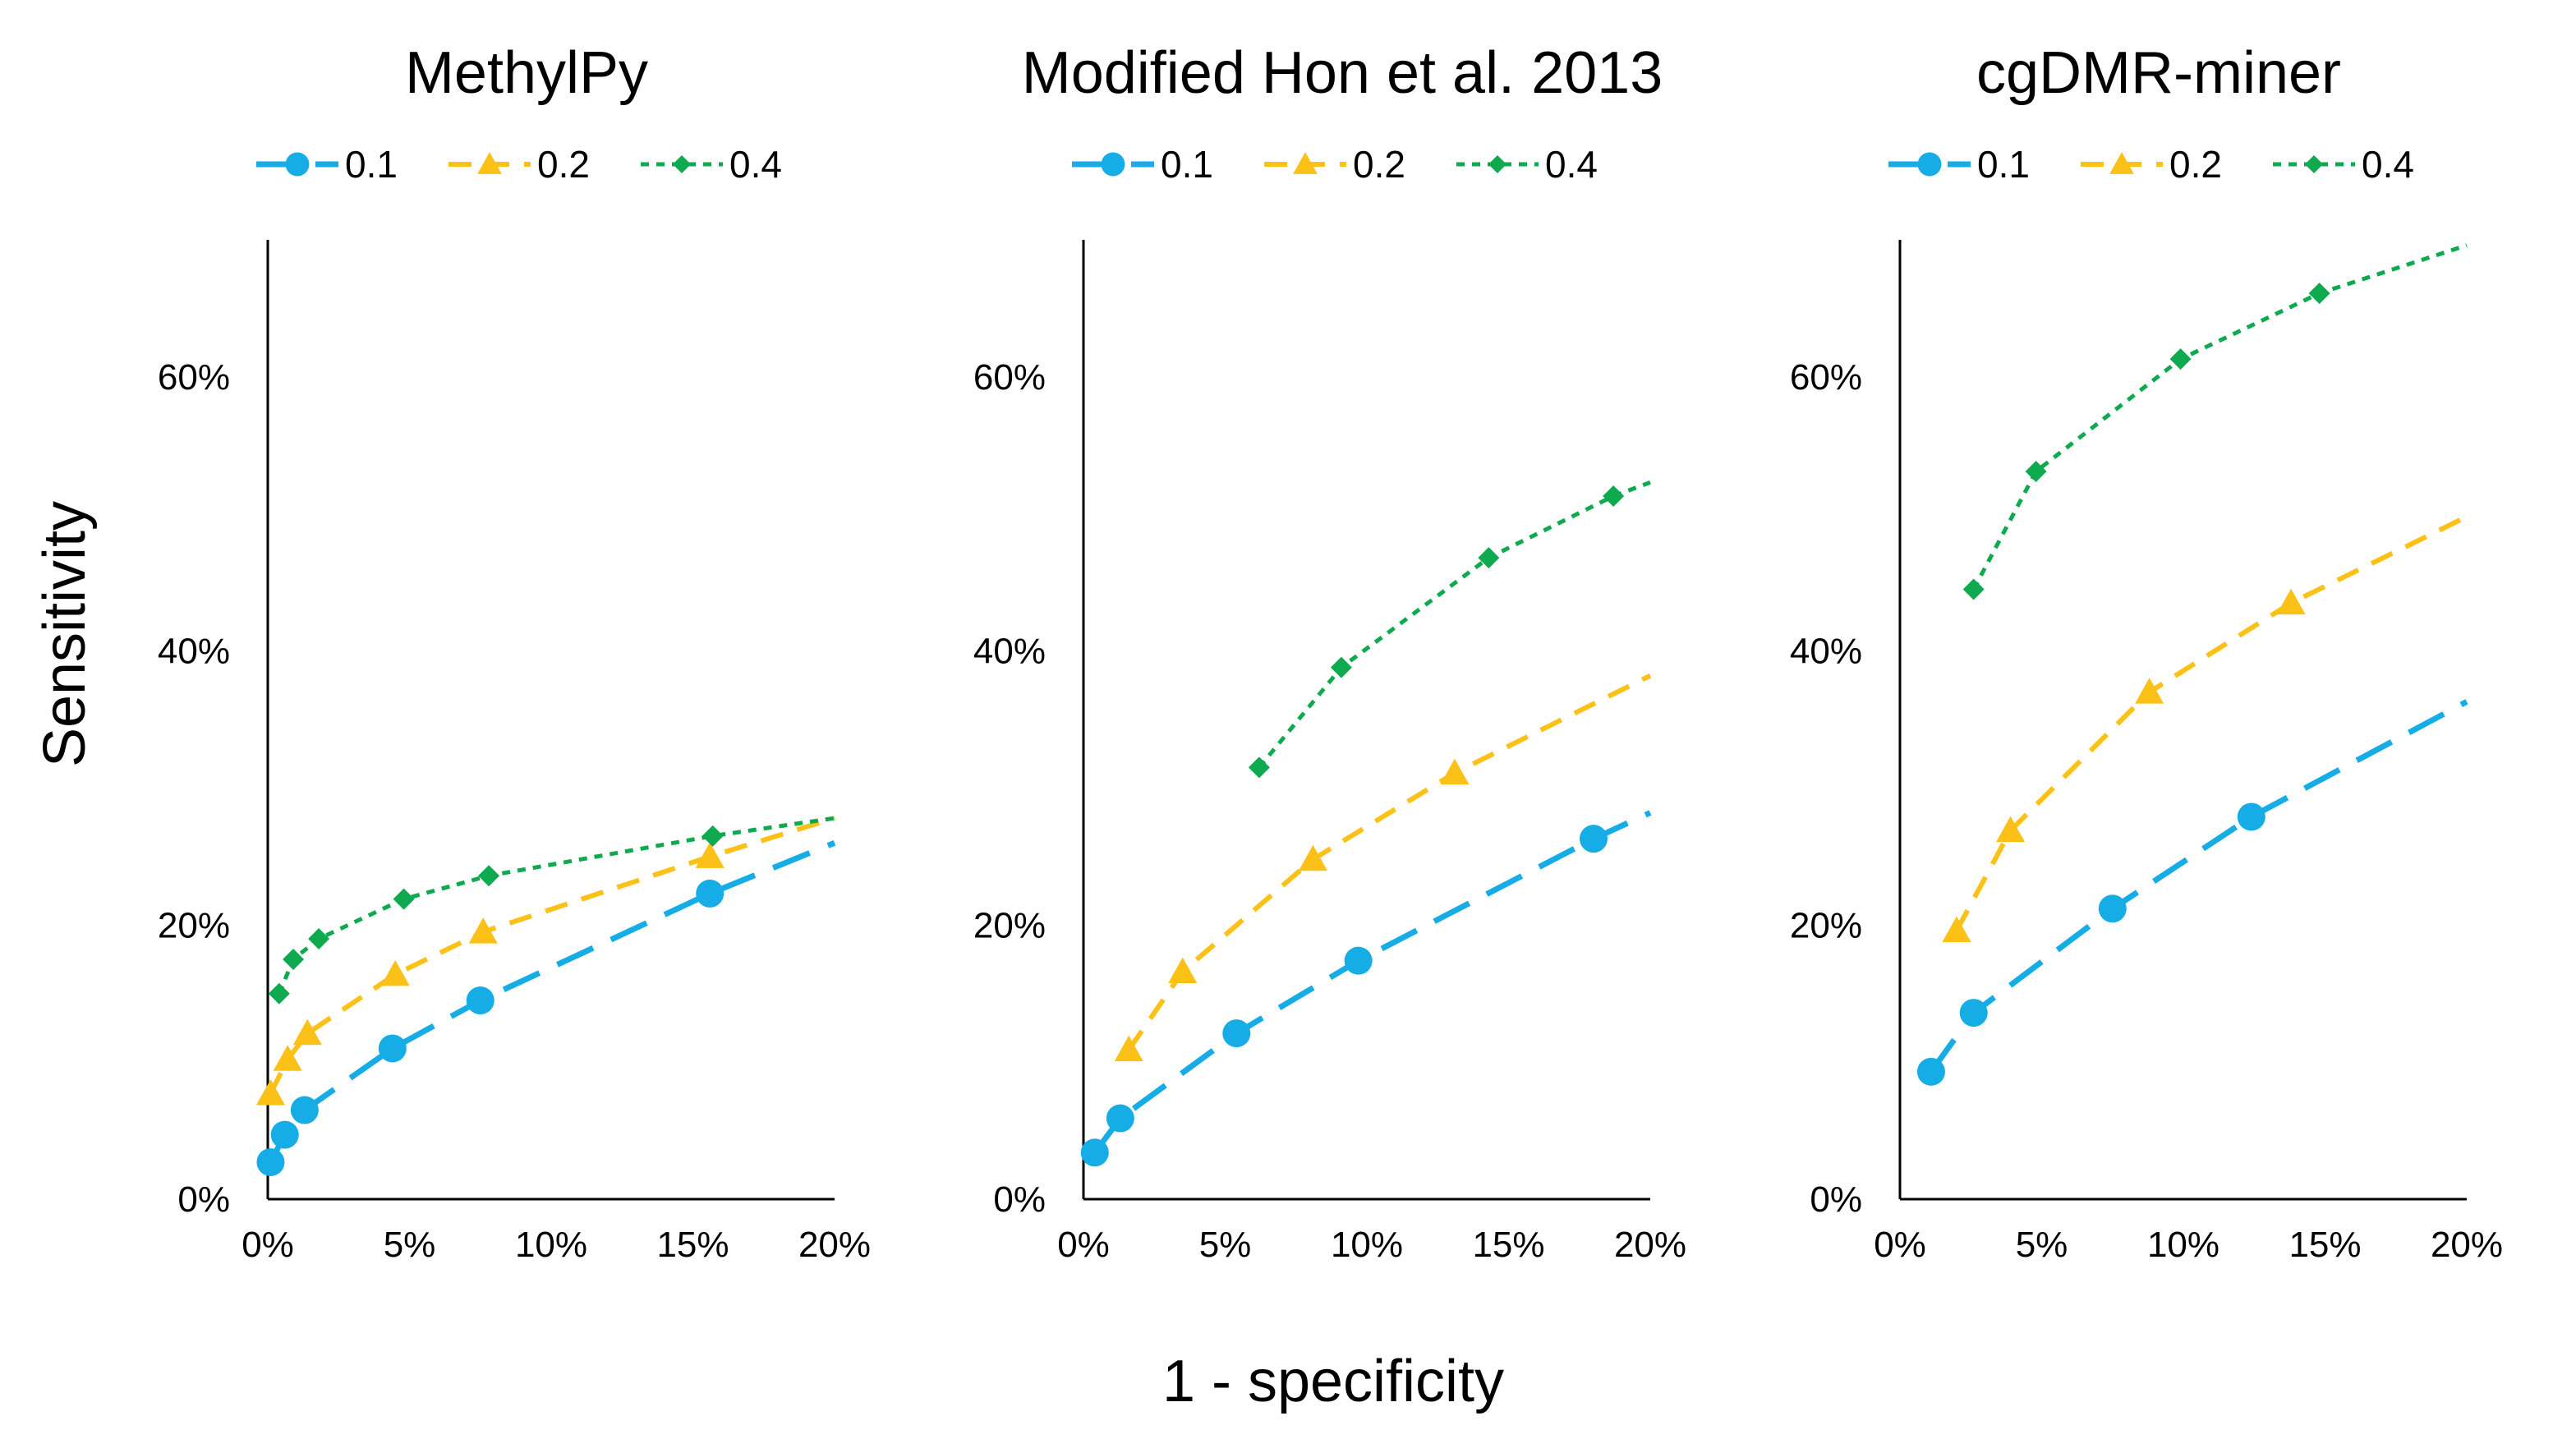 Image resolution: width=2576 pixels, height=1439 pixels. I want to click on chart-title: cgDMR-miner, so click(2158, 73).